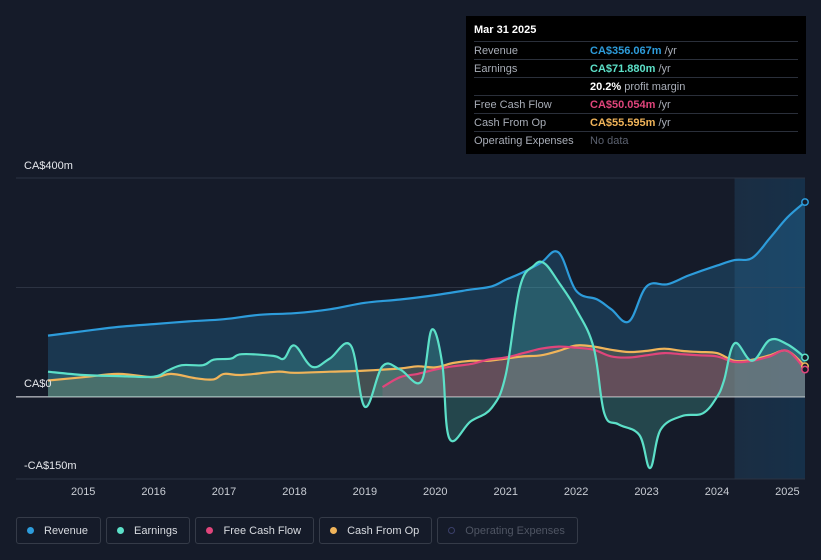 The height and width of the screenshot is (560, 821). I want to click on legend-item-operating-expenses: Operating Expenses, so click(507, 530).